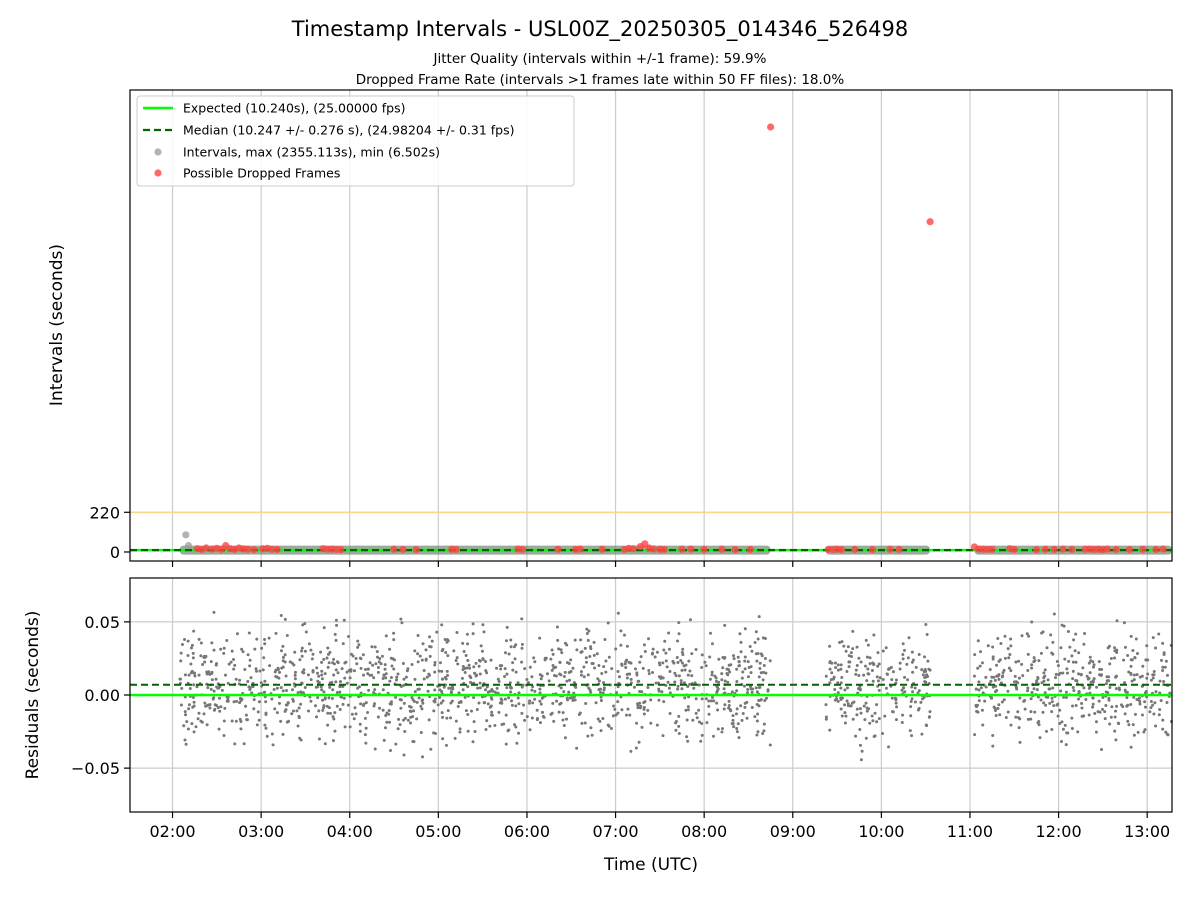 This screenshot has width=1200, height=900. What do you see at coordinates (172, 831) in the screenshot?
I see `residuals-x-tick-label-0: 02:00` at bounding box center [172, 831].